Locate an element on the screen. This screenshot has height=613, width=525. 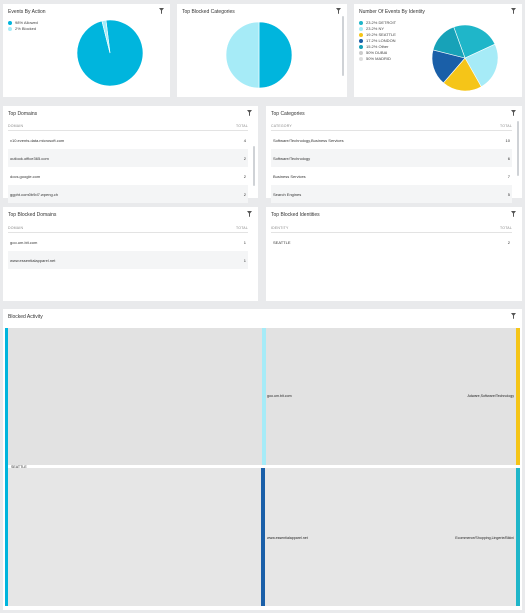
table-row: Software/Technology 6 is located at coordinates (391, 158).